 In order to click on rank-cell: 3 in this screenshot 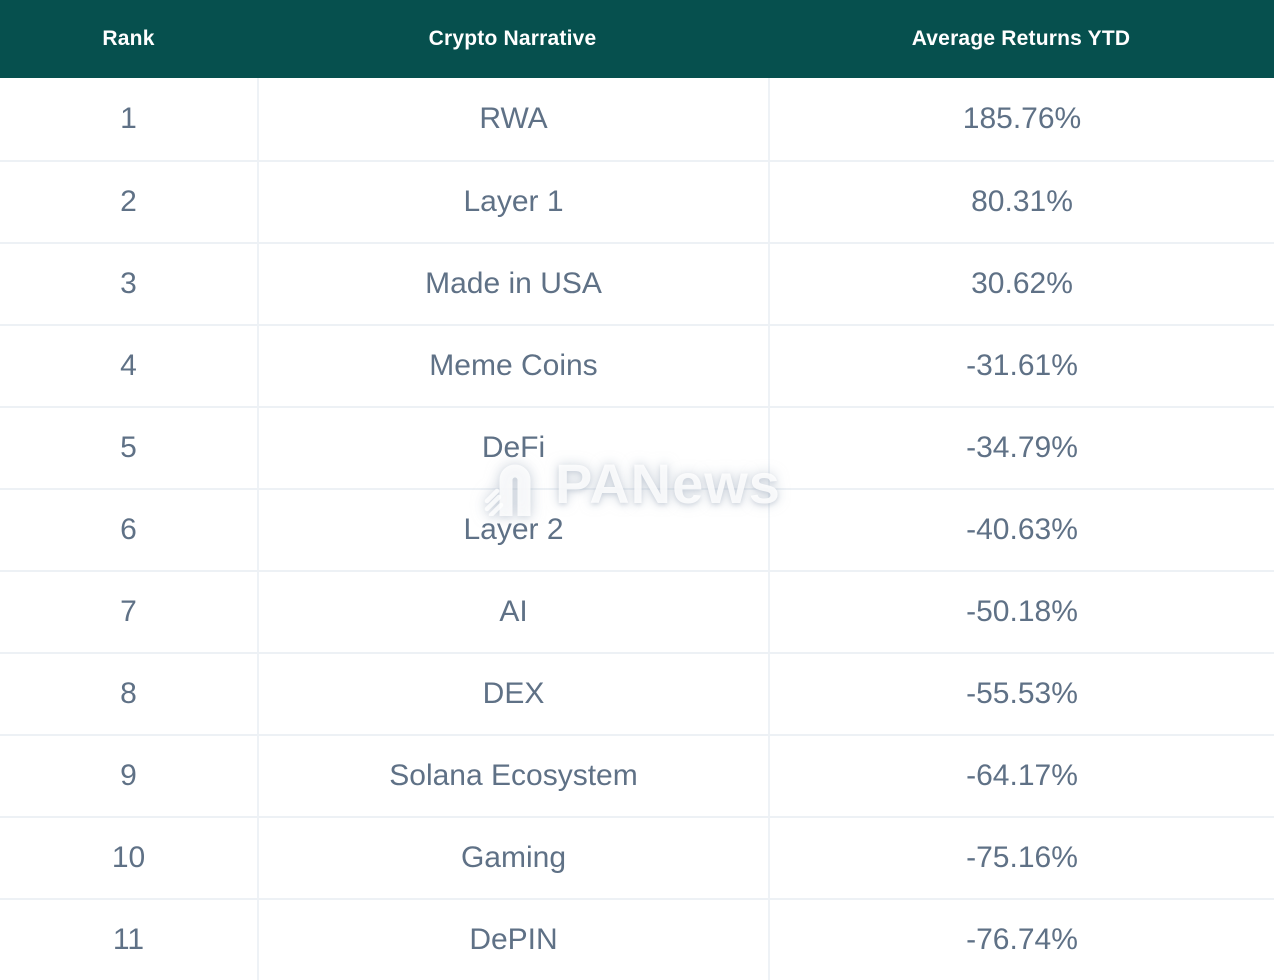, I will do `click(128, 283)`.